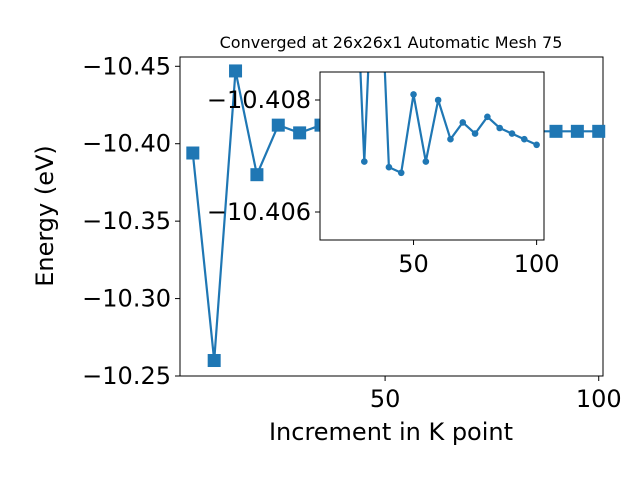 Image resolution: width=640 pixels, height=480 pixels. Describe the element at coordinates (126, 144) in the screenshot. I see `y-tick-label: −10.40` at that location.